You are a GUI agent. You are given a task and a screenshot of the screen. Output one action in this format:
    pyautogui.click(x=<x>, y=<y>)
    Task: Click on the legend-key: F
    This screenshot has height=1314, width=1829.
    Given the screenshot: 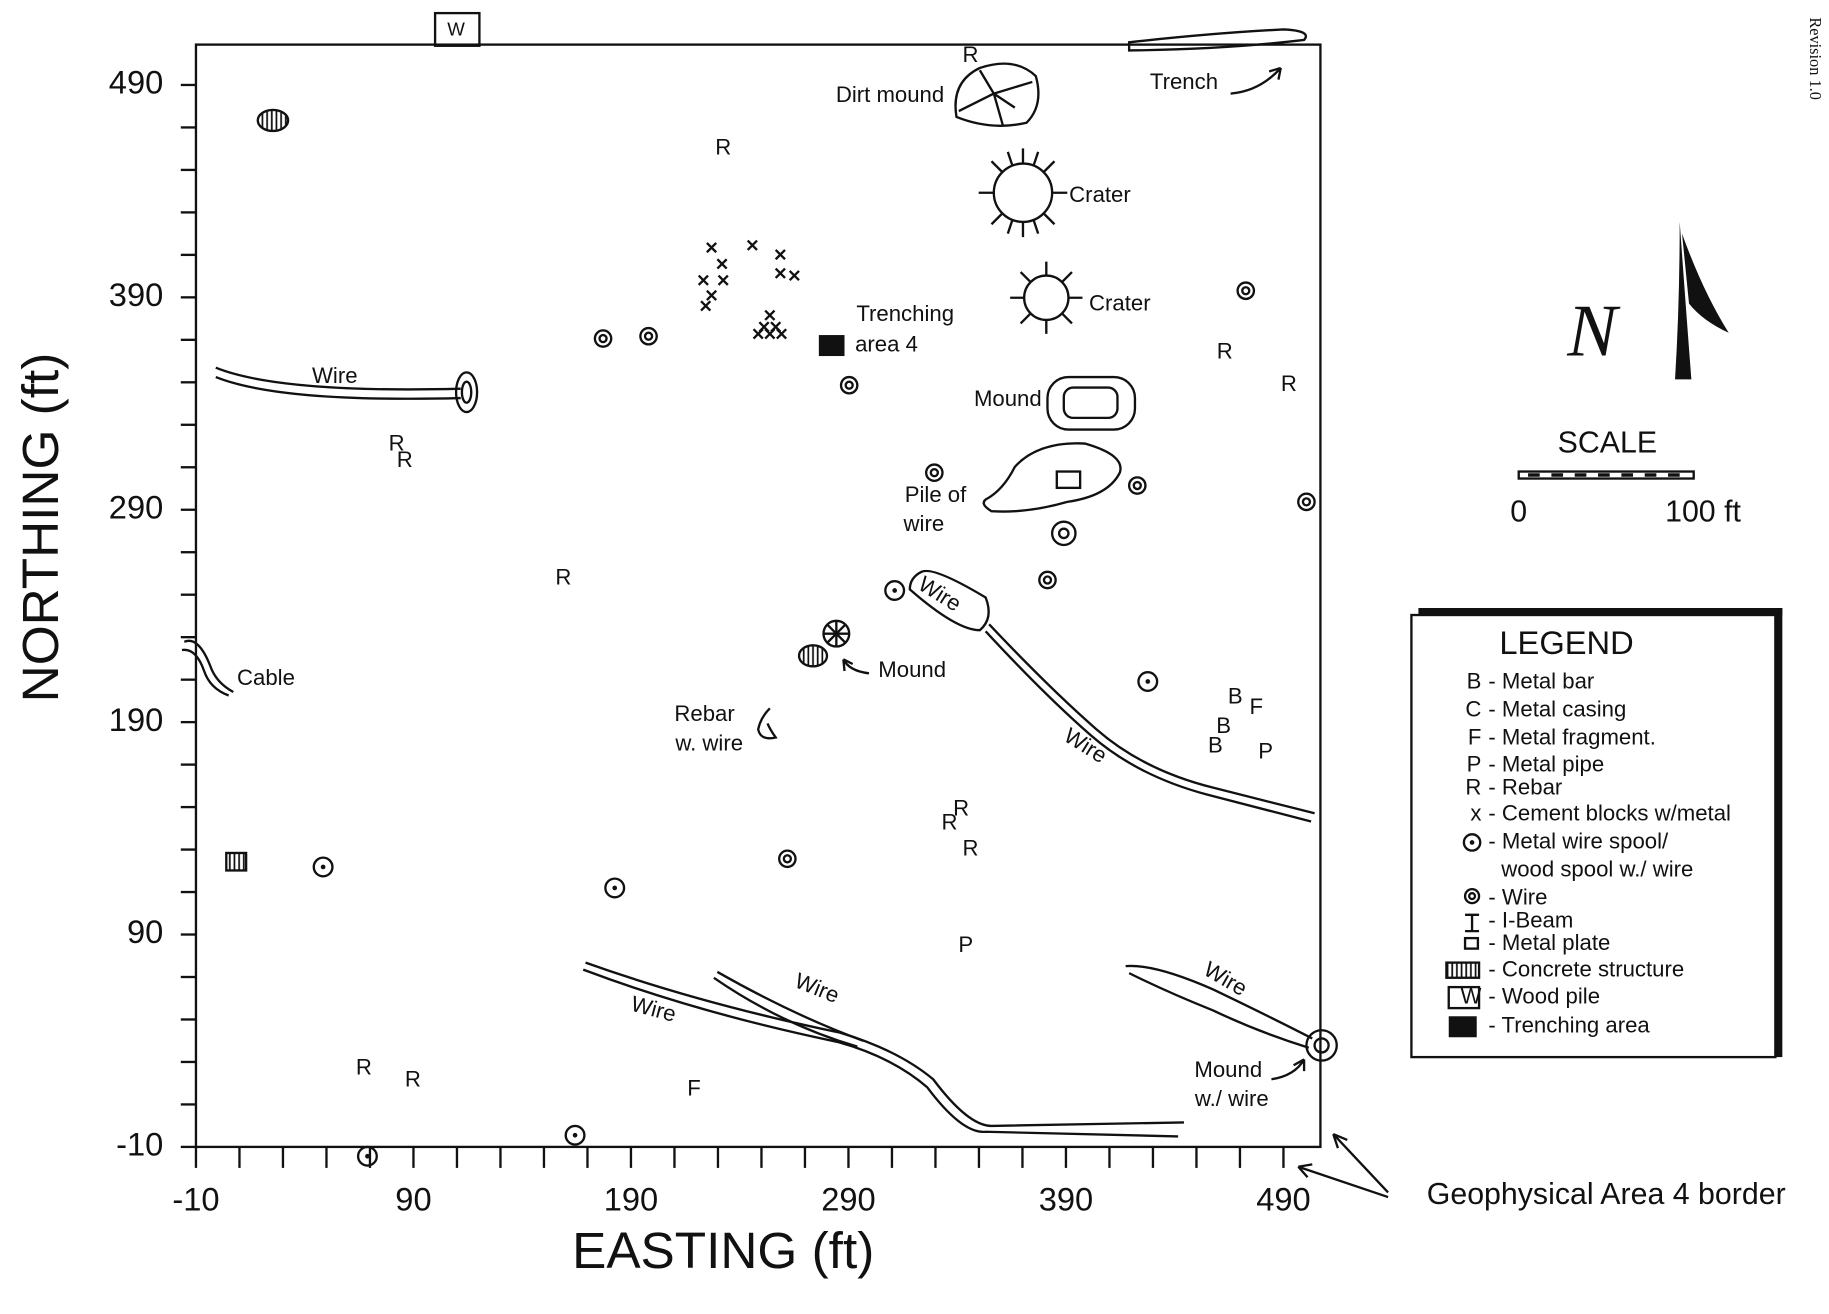 What is the action you would take?
    pyautogui.click(x=1475, y=737)
    